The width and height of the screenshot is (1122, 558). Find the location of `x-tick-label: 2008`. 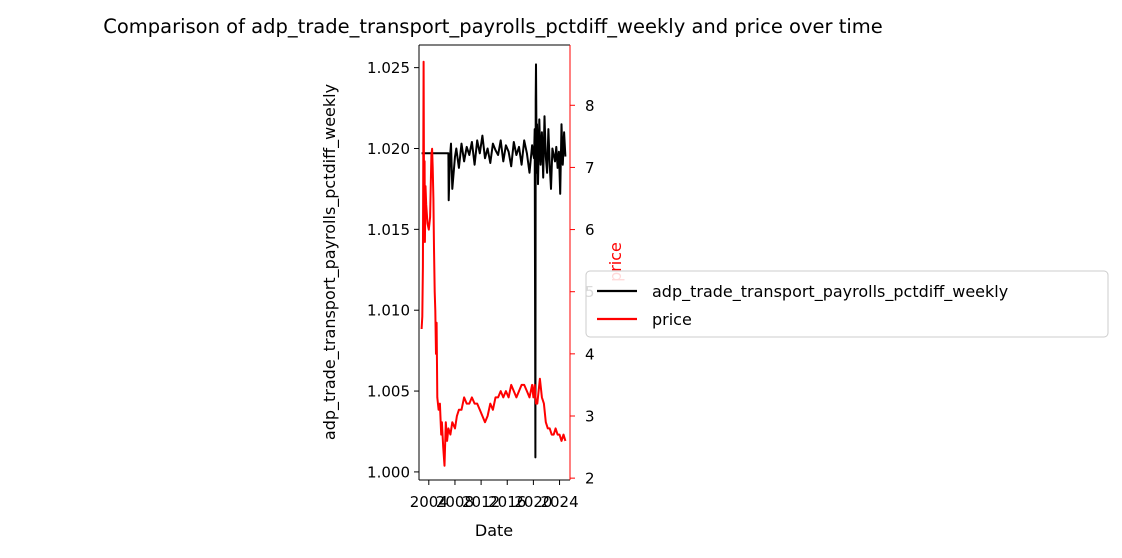

x-tick-label: 2008 is located at coordinates (455, 502).